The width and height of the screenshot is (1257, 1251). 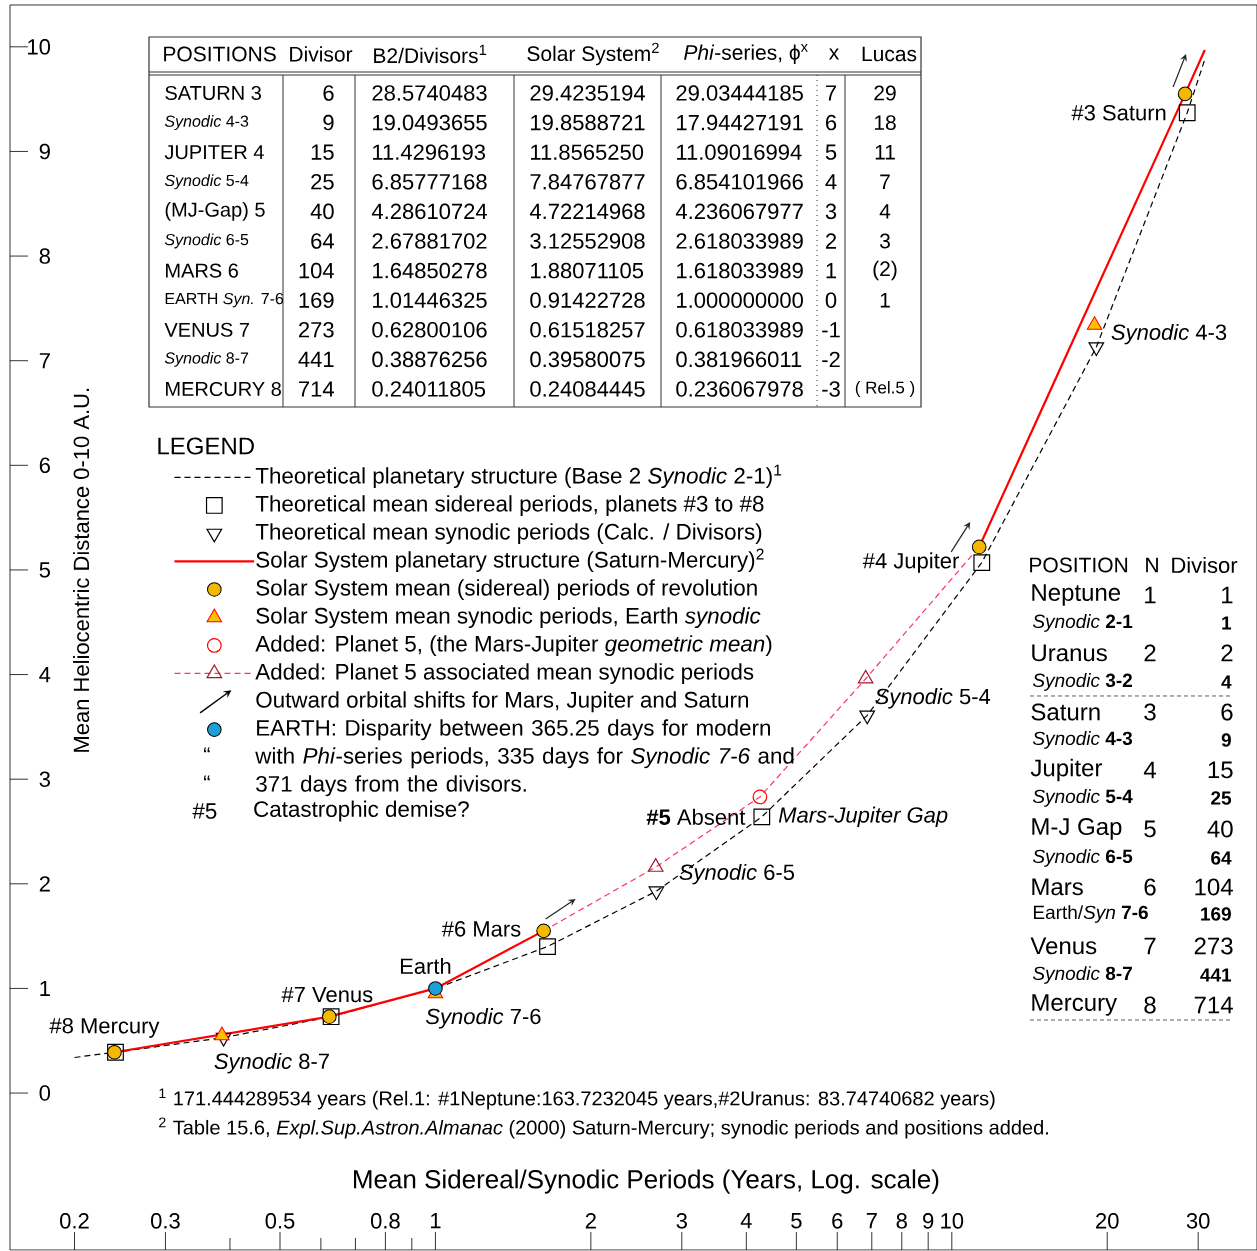 What do you see at coordinates (1090, 914) in the screenshot?
I see `annotation: Earth/Syn 7-6` at bounding box center [1090, 914].